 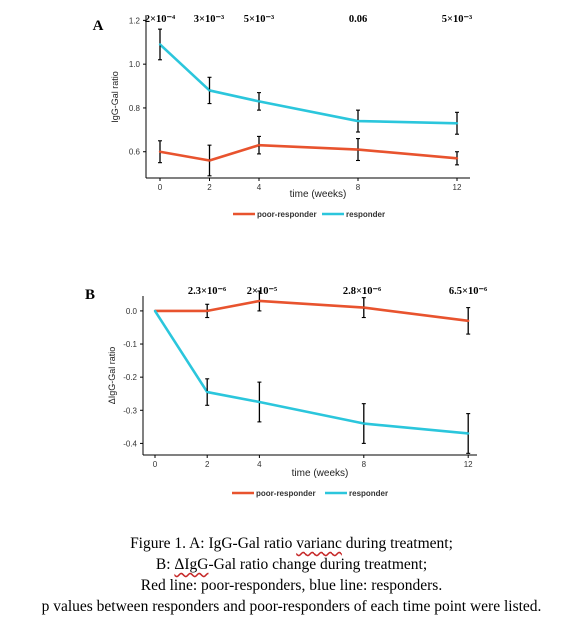 I want to click on panel-b-p-value: 2×10⁻⁵, so click(x=262, y=291).